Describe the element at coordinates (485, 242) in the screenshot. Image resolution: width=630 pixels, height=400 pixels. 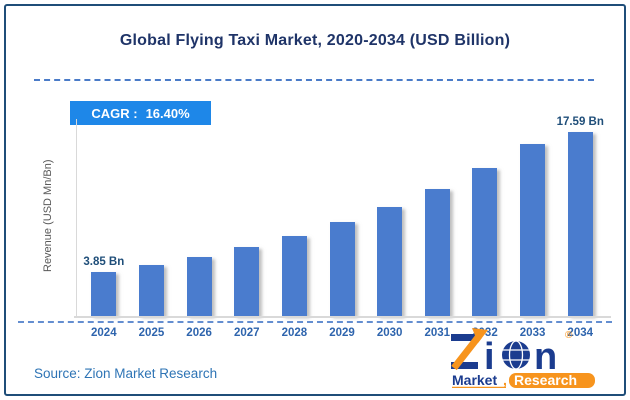
I see `bar-2032` at that location.